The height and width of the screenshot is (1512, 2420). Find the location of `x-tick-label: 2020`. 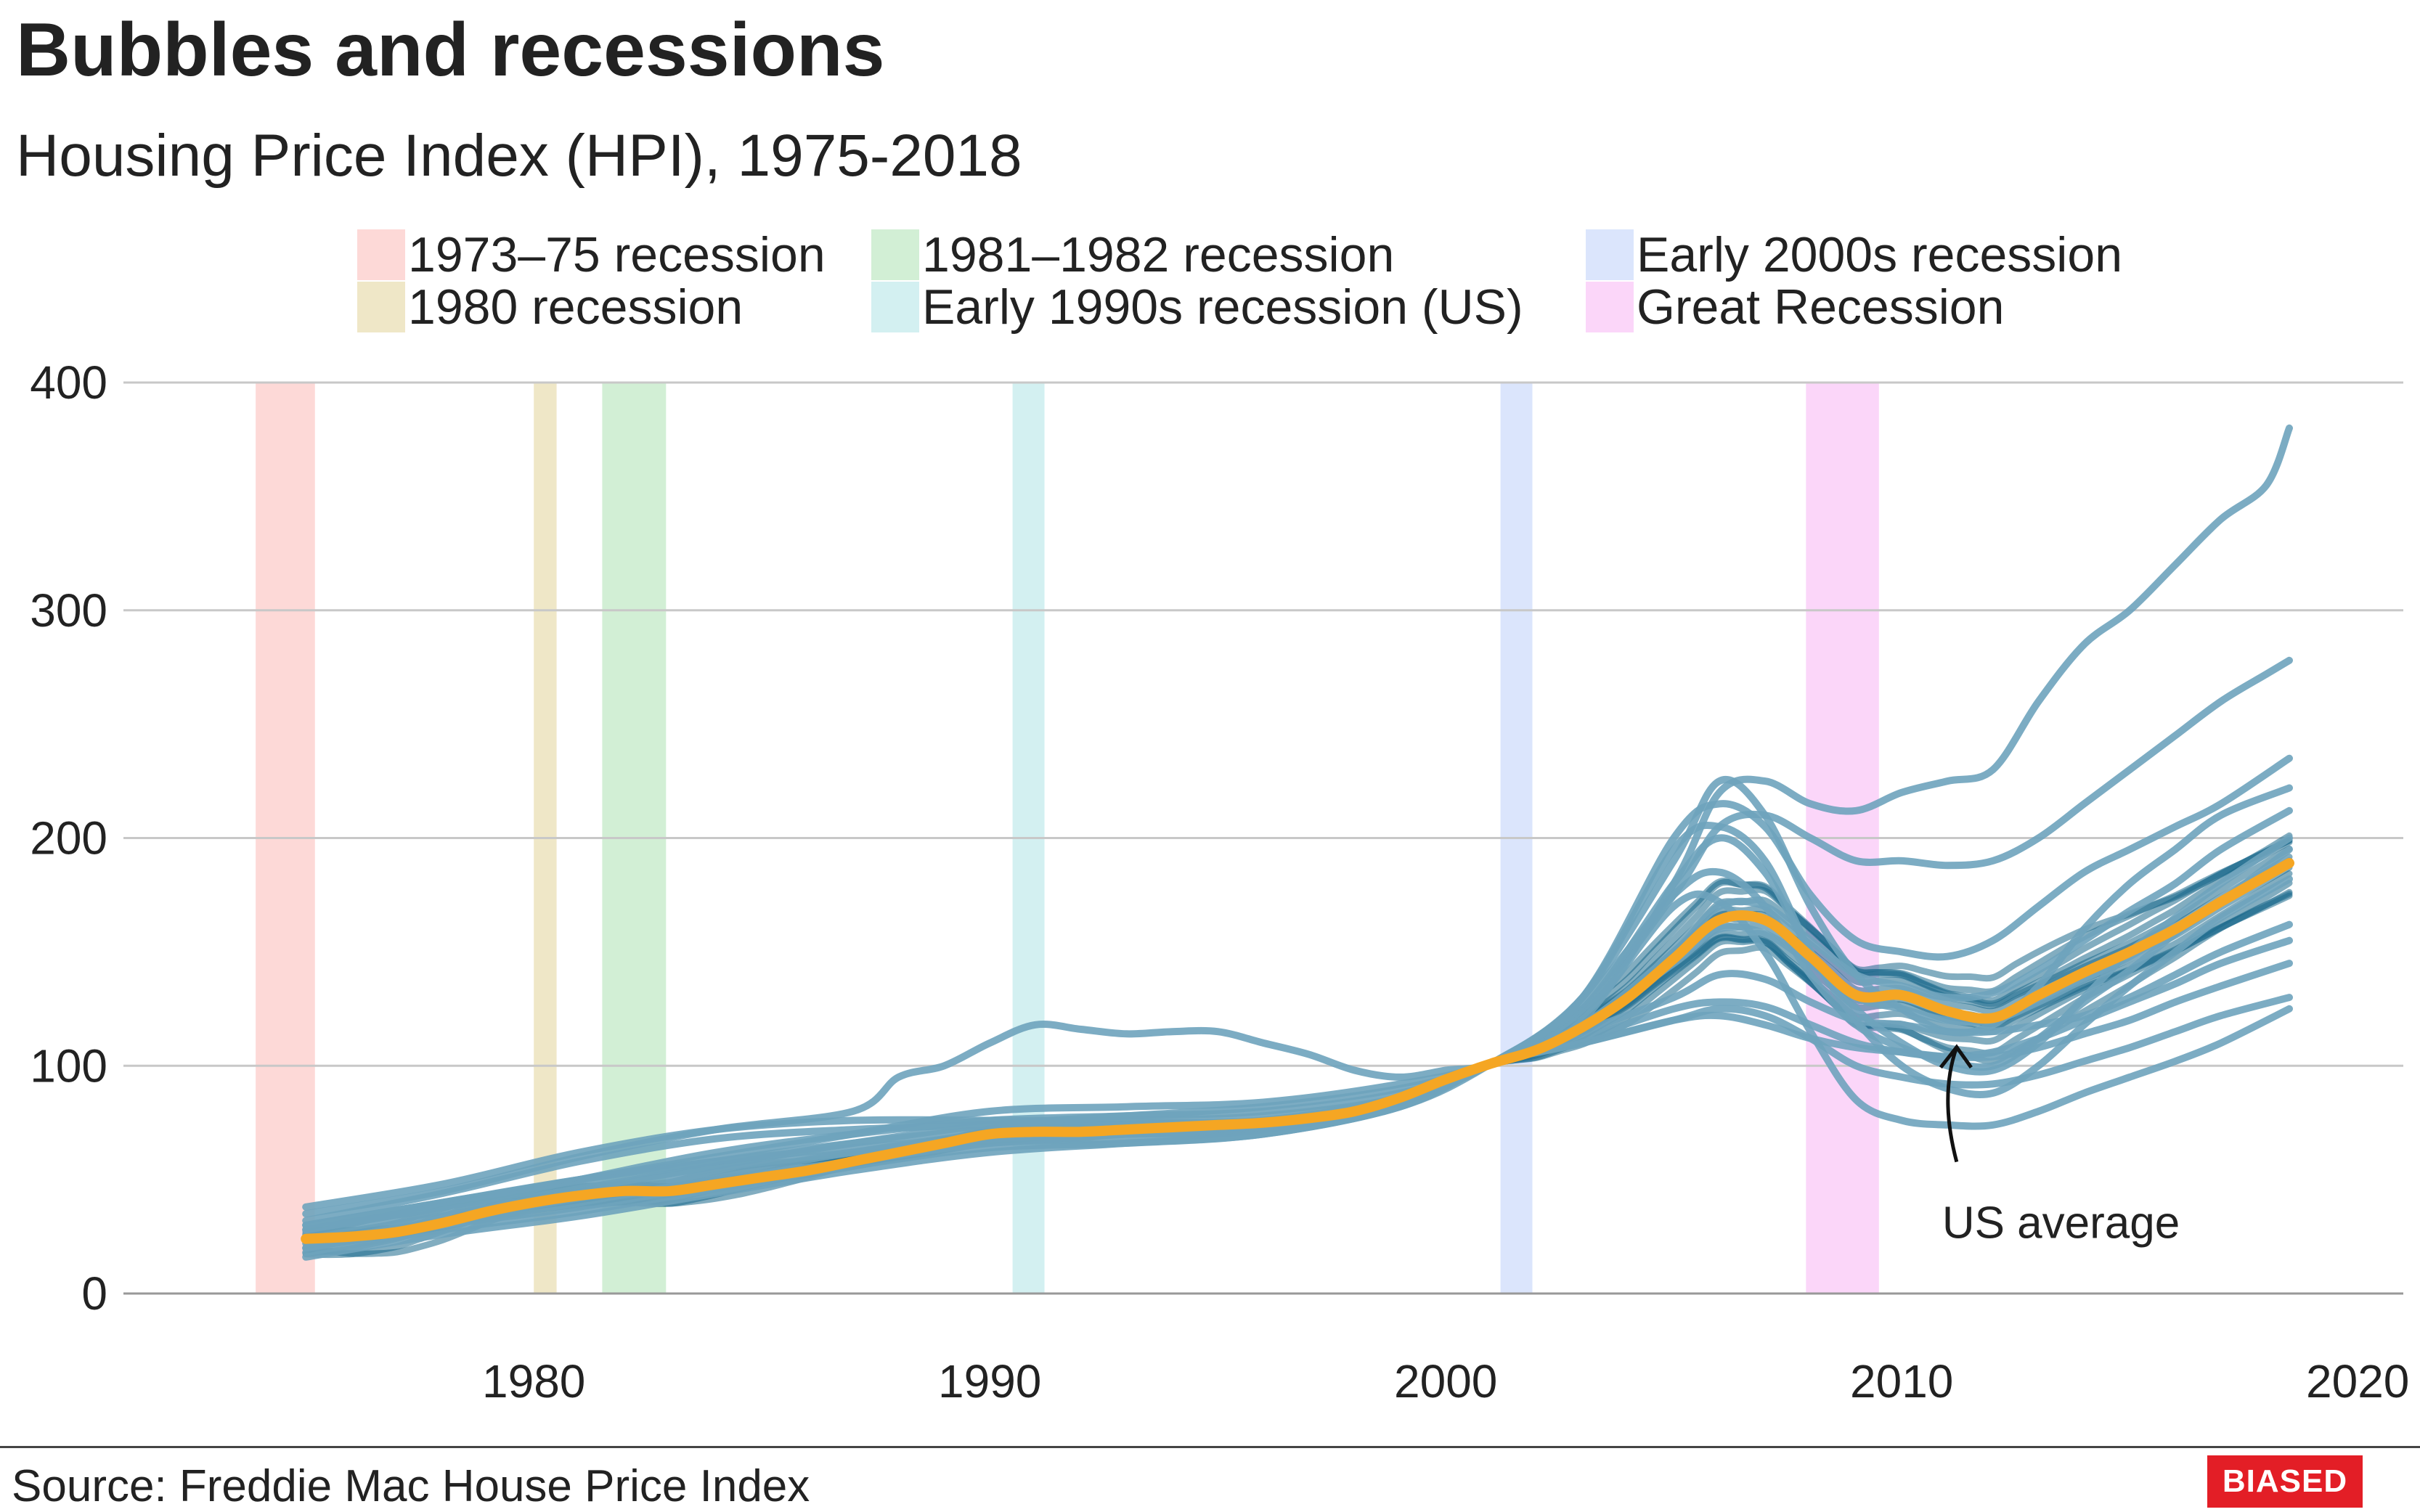

x-tick-label: 2020 is located at coordinates (2357, 1381).